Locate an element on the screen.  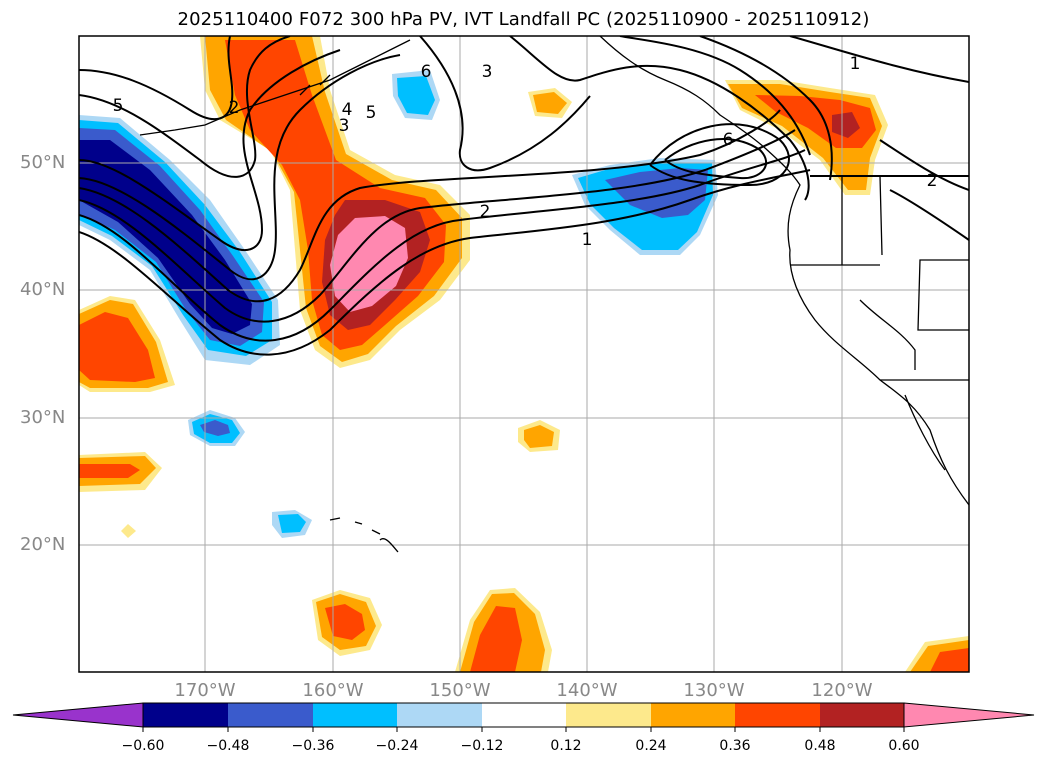
pv-negative-region-nw is located at coordinates (165, 237).